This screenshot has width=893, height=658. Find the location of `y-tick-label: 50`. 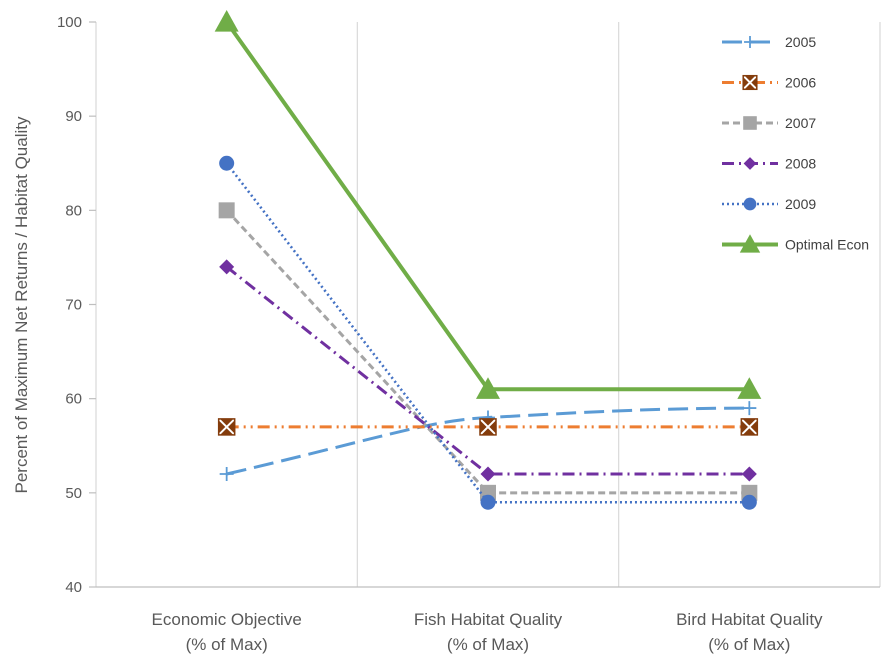

y-tick-label: 50 is located at coordinates (73, 493).